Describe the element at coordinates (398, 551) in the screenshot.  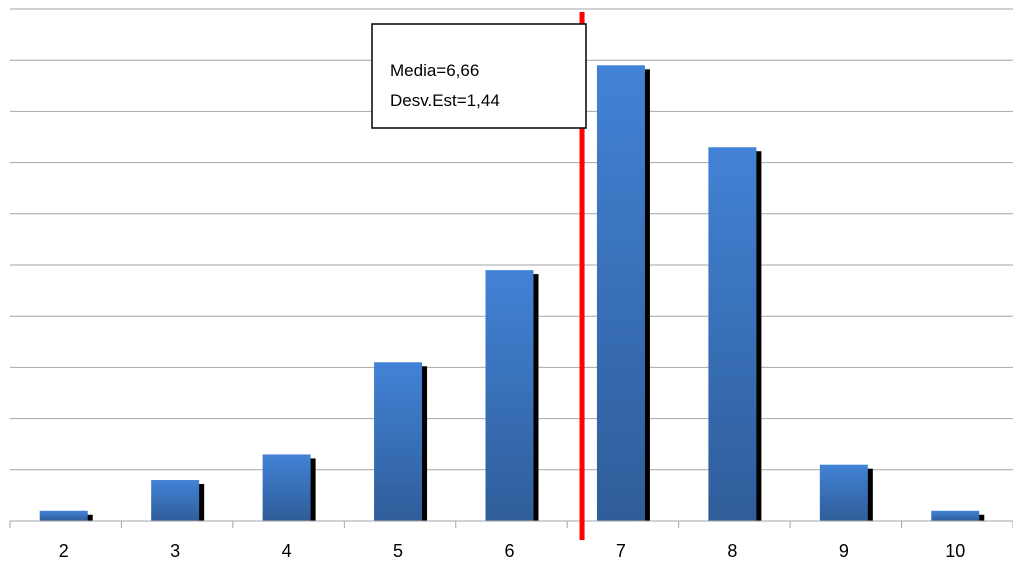
I see `x-tick-label: 5` at that location.